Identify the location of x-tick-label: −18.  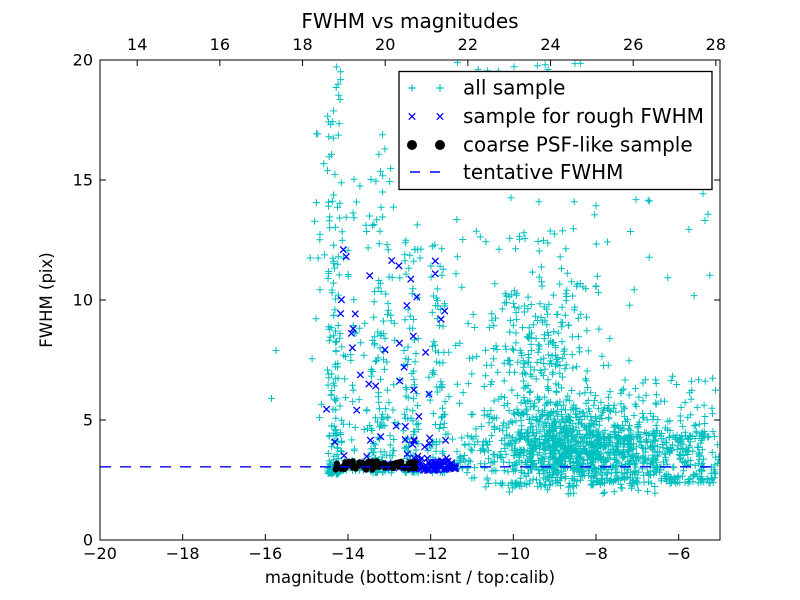
(183, 553).